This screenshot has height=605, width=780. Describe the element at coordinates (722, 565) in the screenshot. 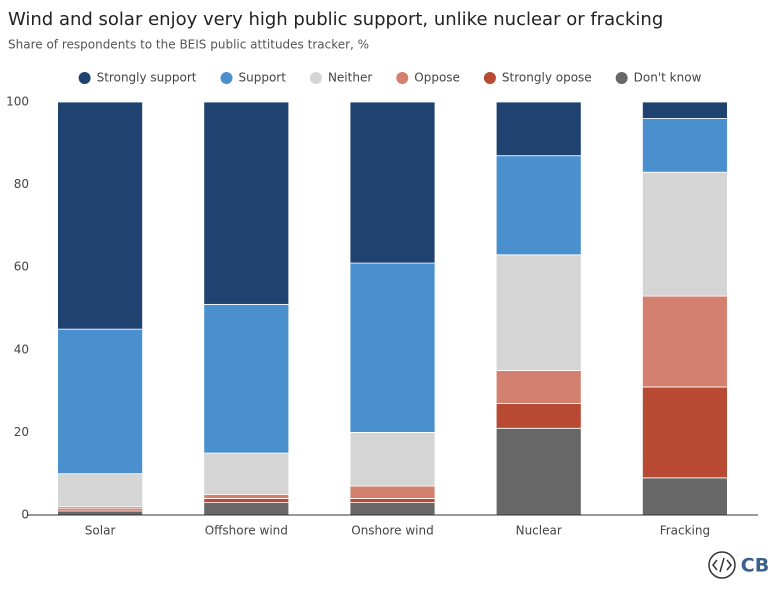

I see `logo-icon` at that location.